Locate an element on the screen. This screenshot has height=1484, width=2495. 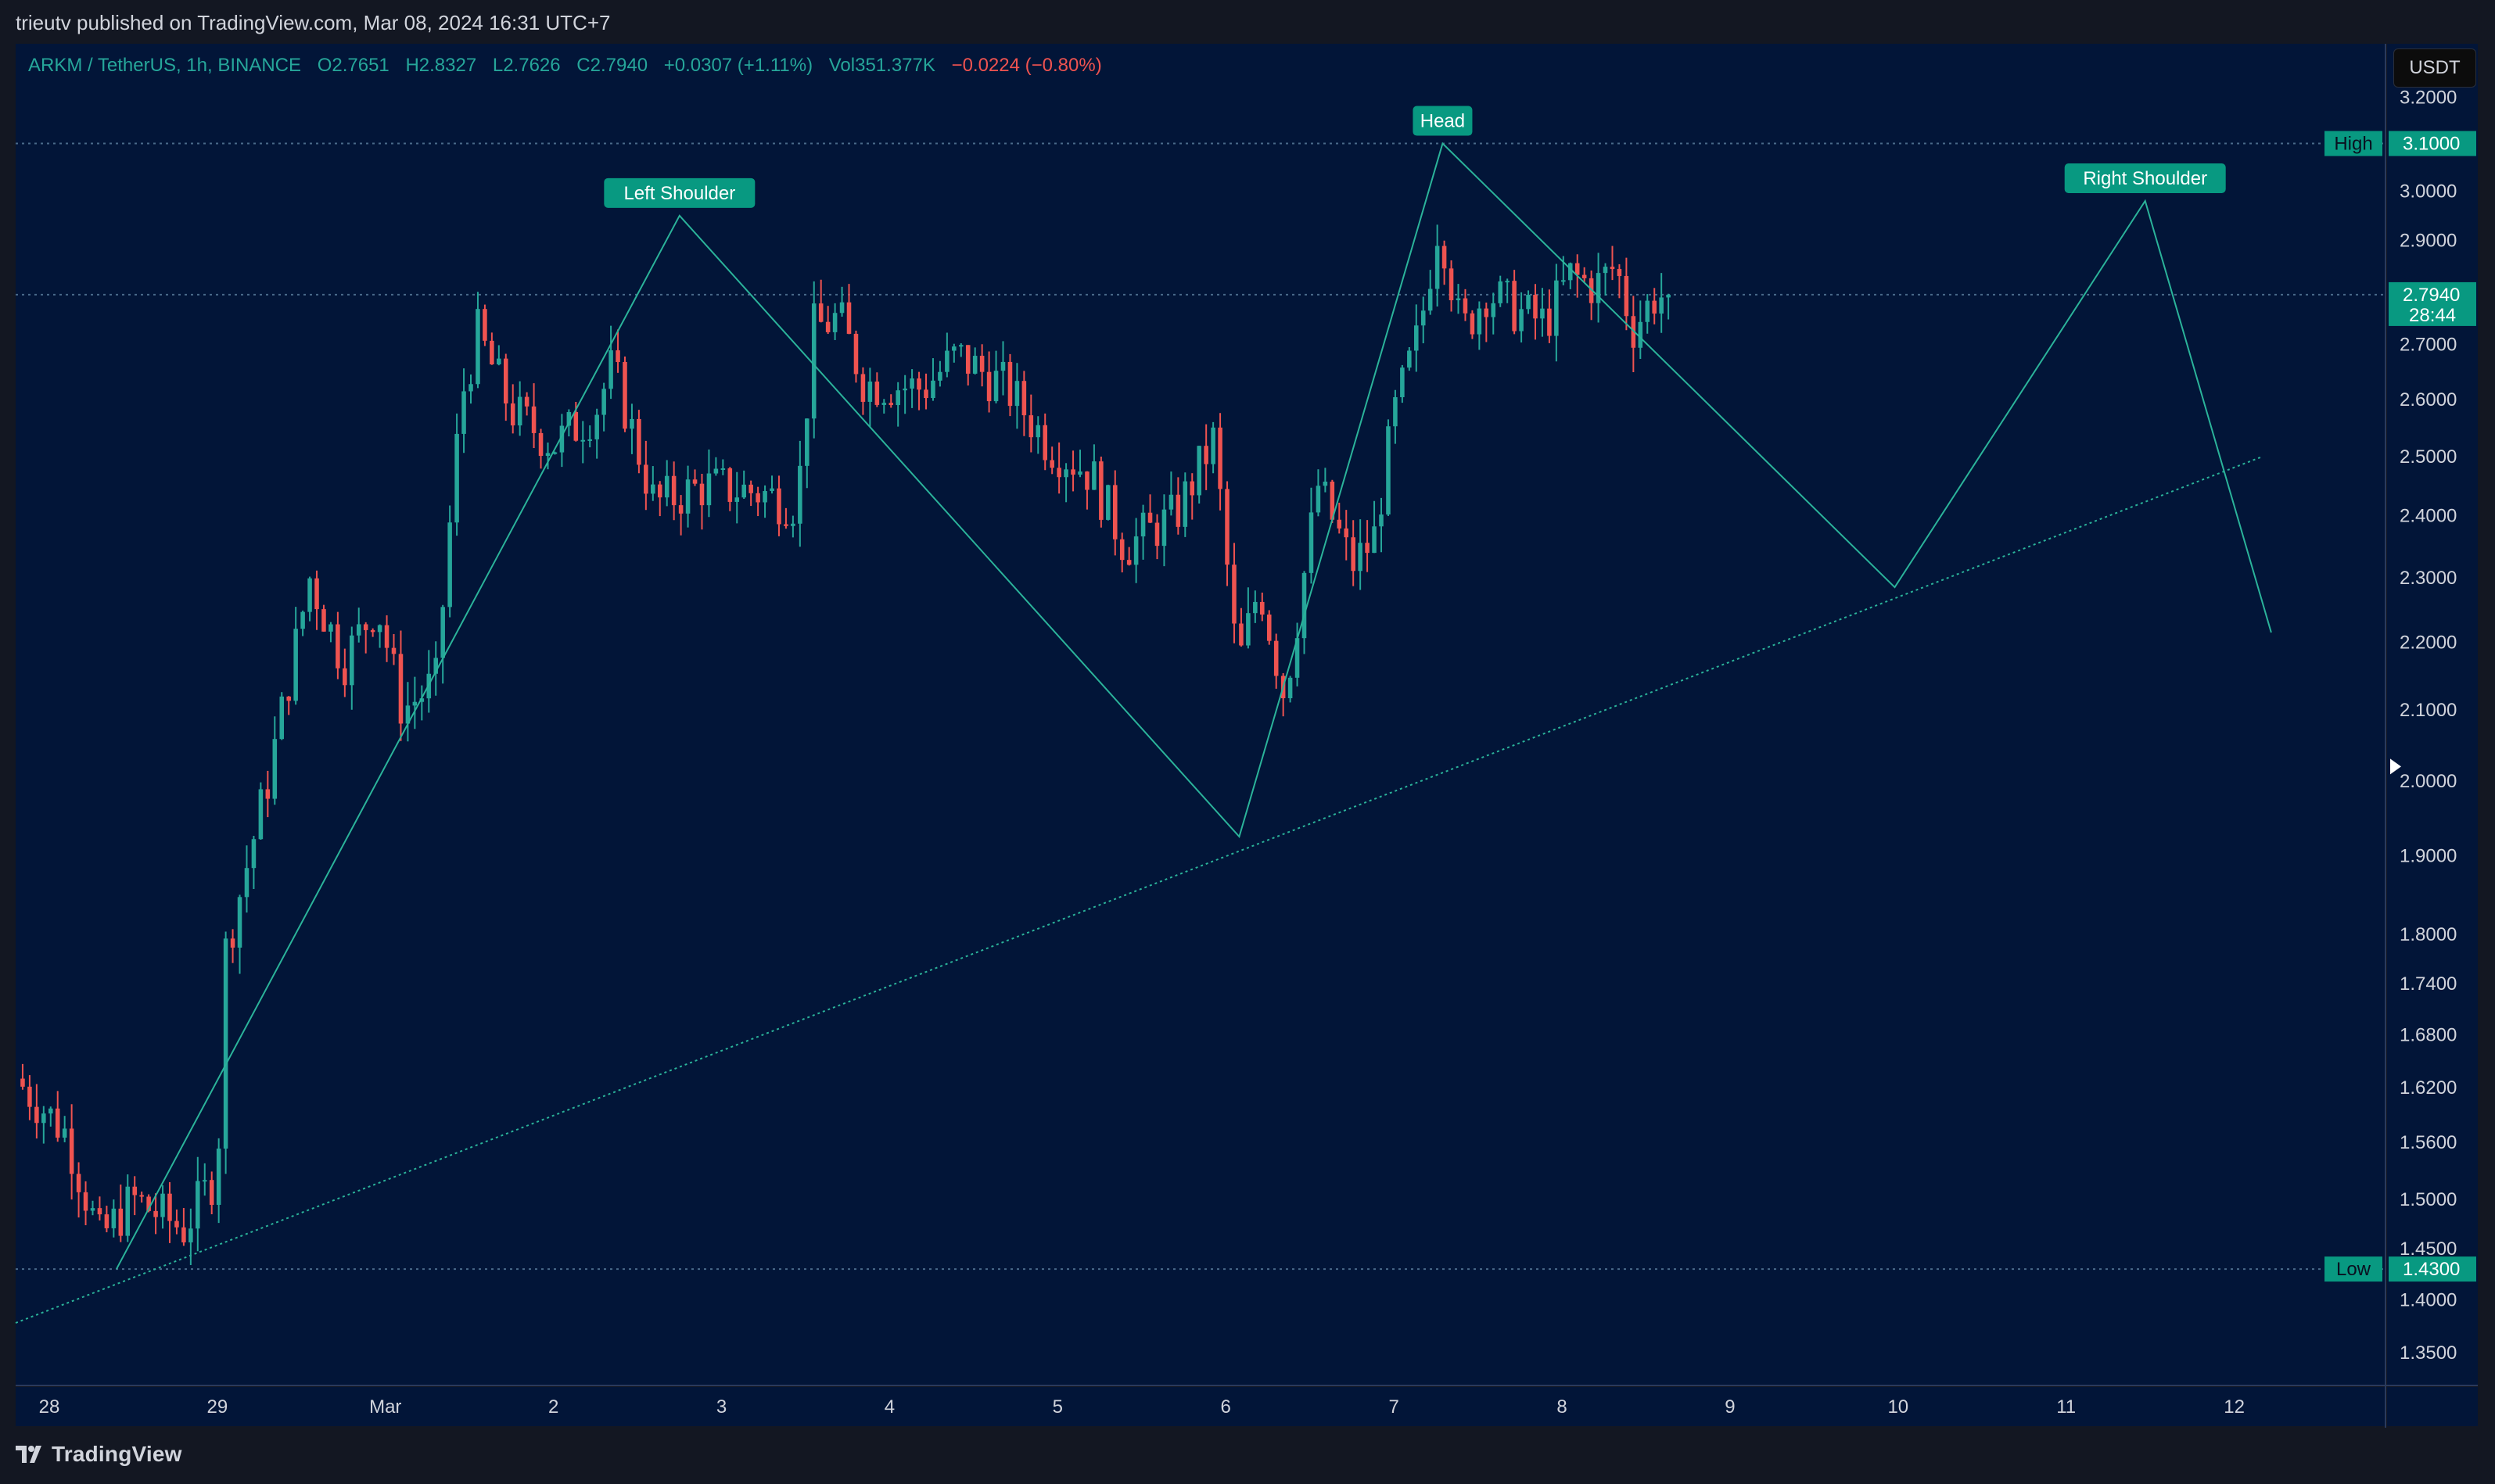
price-tick-label: 2.2000 is located at coordinates (2428, 643).